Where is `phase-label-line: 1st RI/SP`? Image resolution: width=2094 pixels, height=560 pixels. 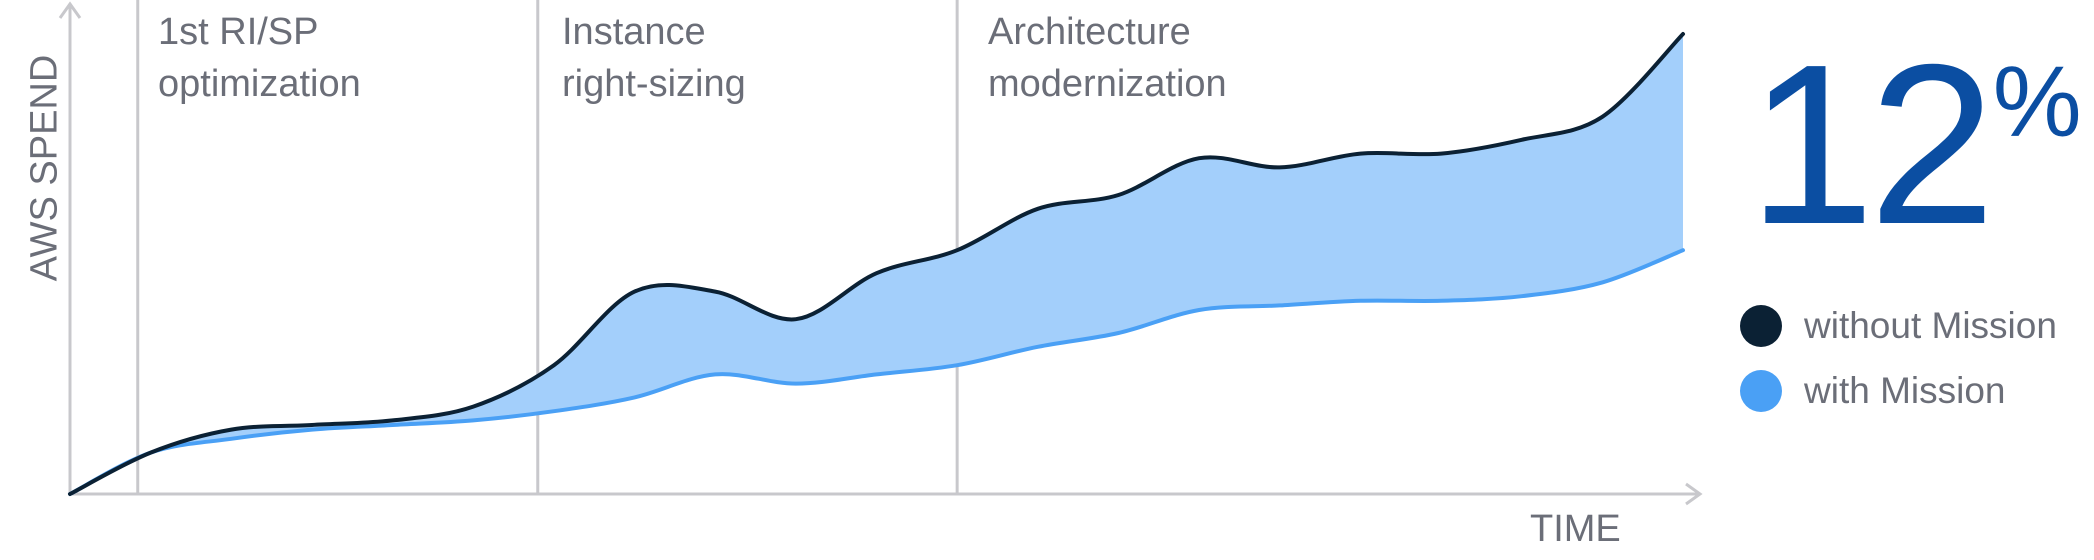 phase-label-line: 1st RI/SP is located at coordinates (238, 32).